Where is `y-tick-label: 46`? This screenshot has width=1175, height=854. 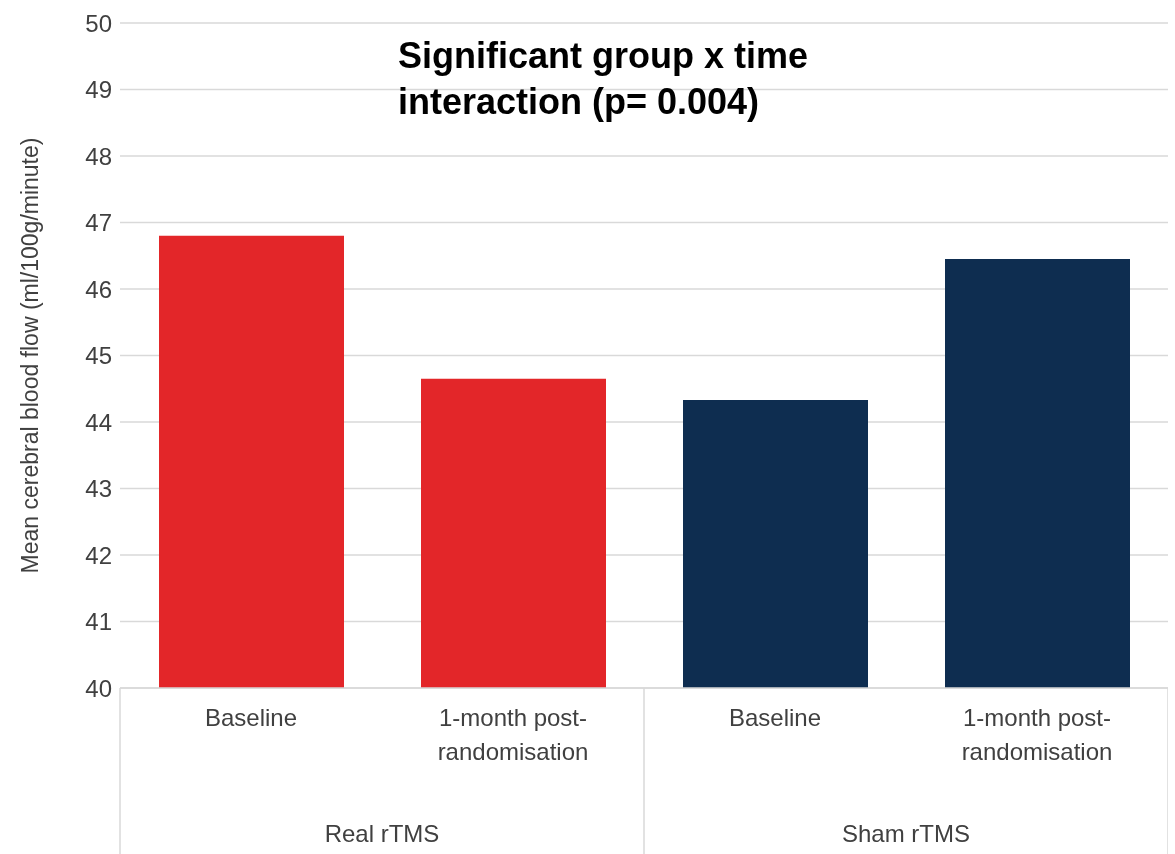
y-tick-label: 46 is located at coordinates (98, 289).